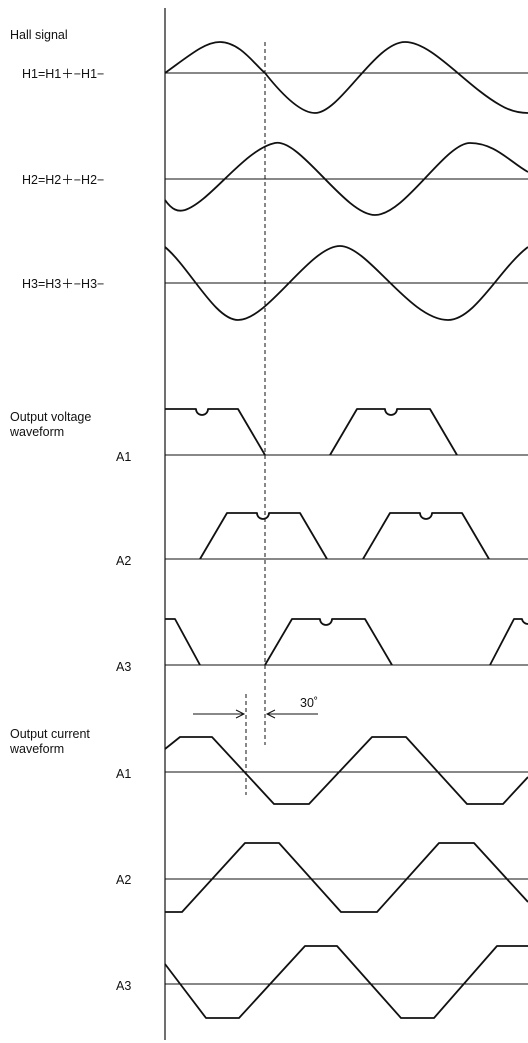 The height and width of the screenshot is (1043, 528). Describe the element at coordinates (263, 536) in the screenshot. I see `voltage-a2-waveform` at that location.